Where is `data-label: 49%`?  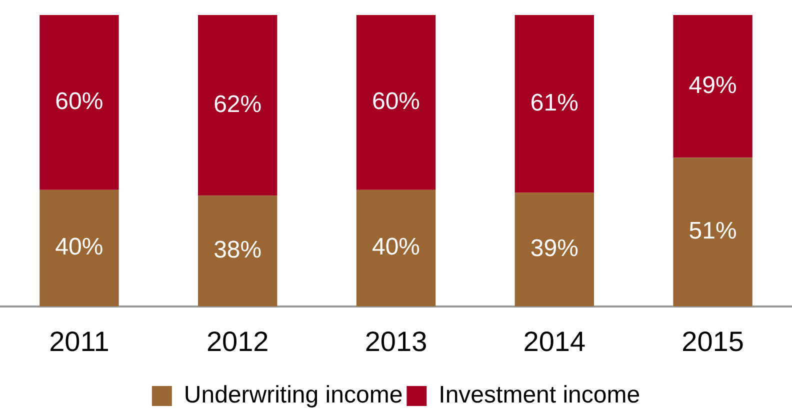
data-label: 49% is located at coordinates (712, 86).